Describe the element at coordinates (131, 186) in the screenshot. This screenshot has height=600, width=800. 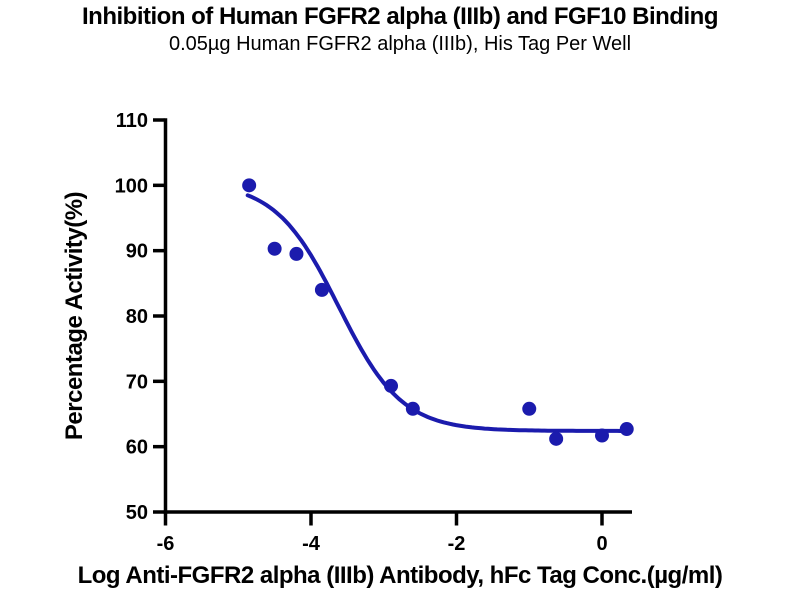
I see `y-tick-label: 100` at that location.